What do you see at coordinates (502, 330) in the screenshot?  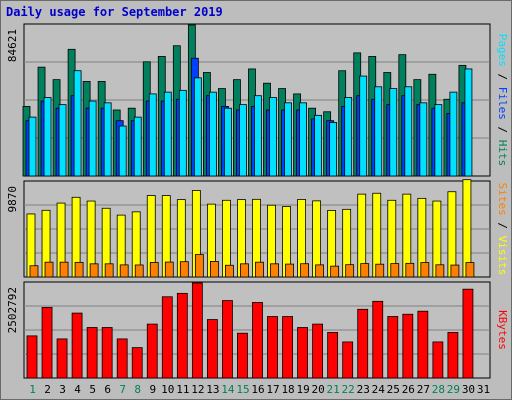 I see `axis-legend-part: KBytes` at bounding box center [502, 330].